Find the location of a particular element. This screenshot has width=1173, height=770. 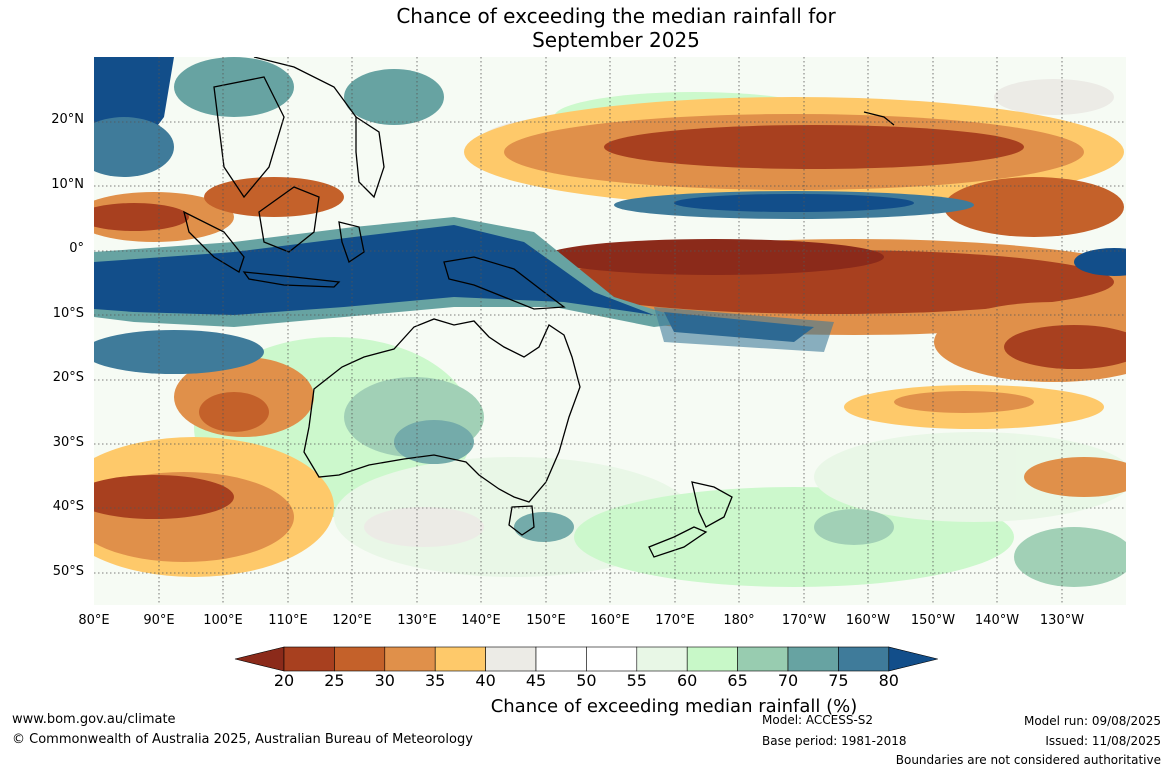

lon-label-100e: 100°E is located at coordinates (223, 620).